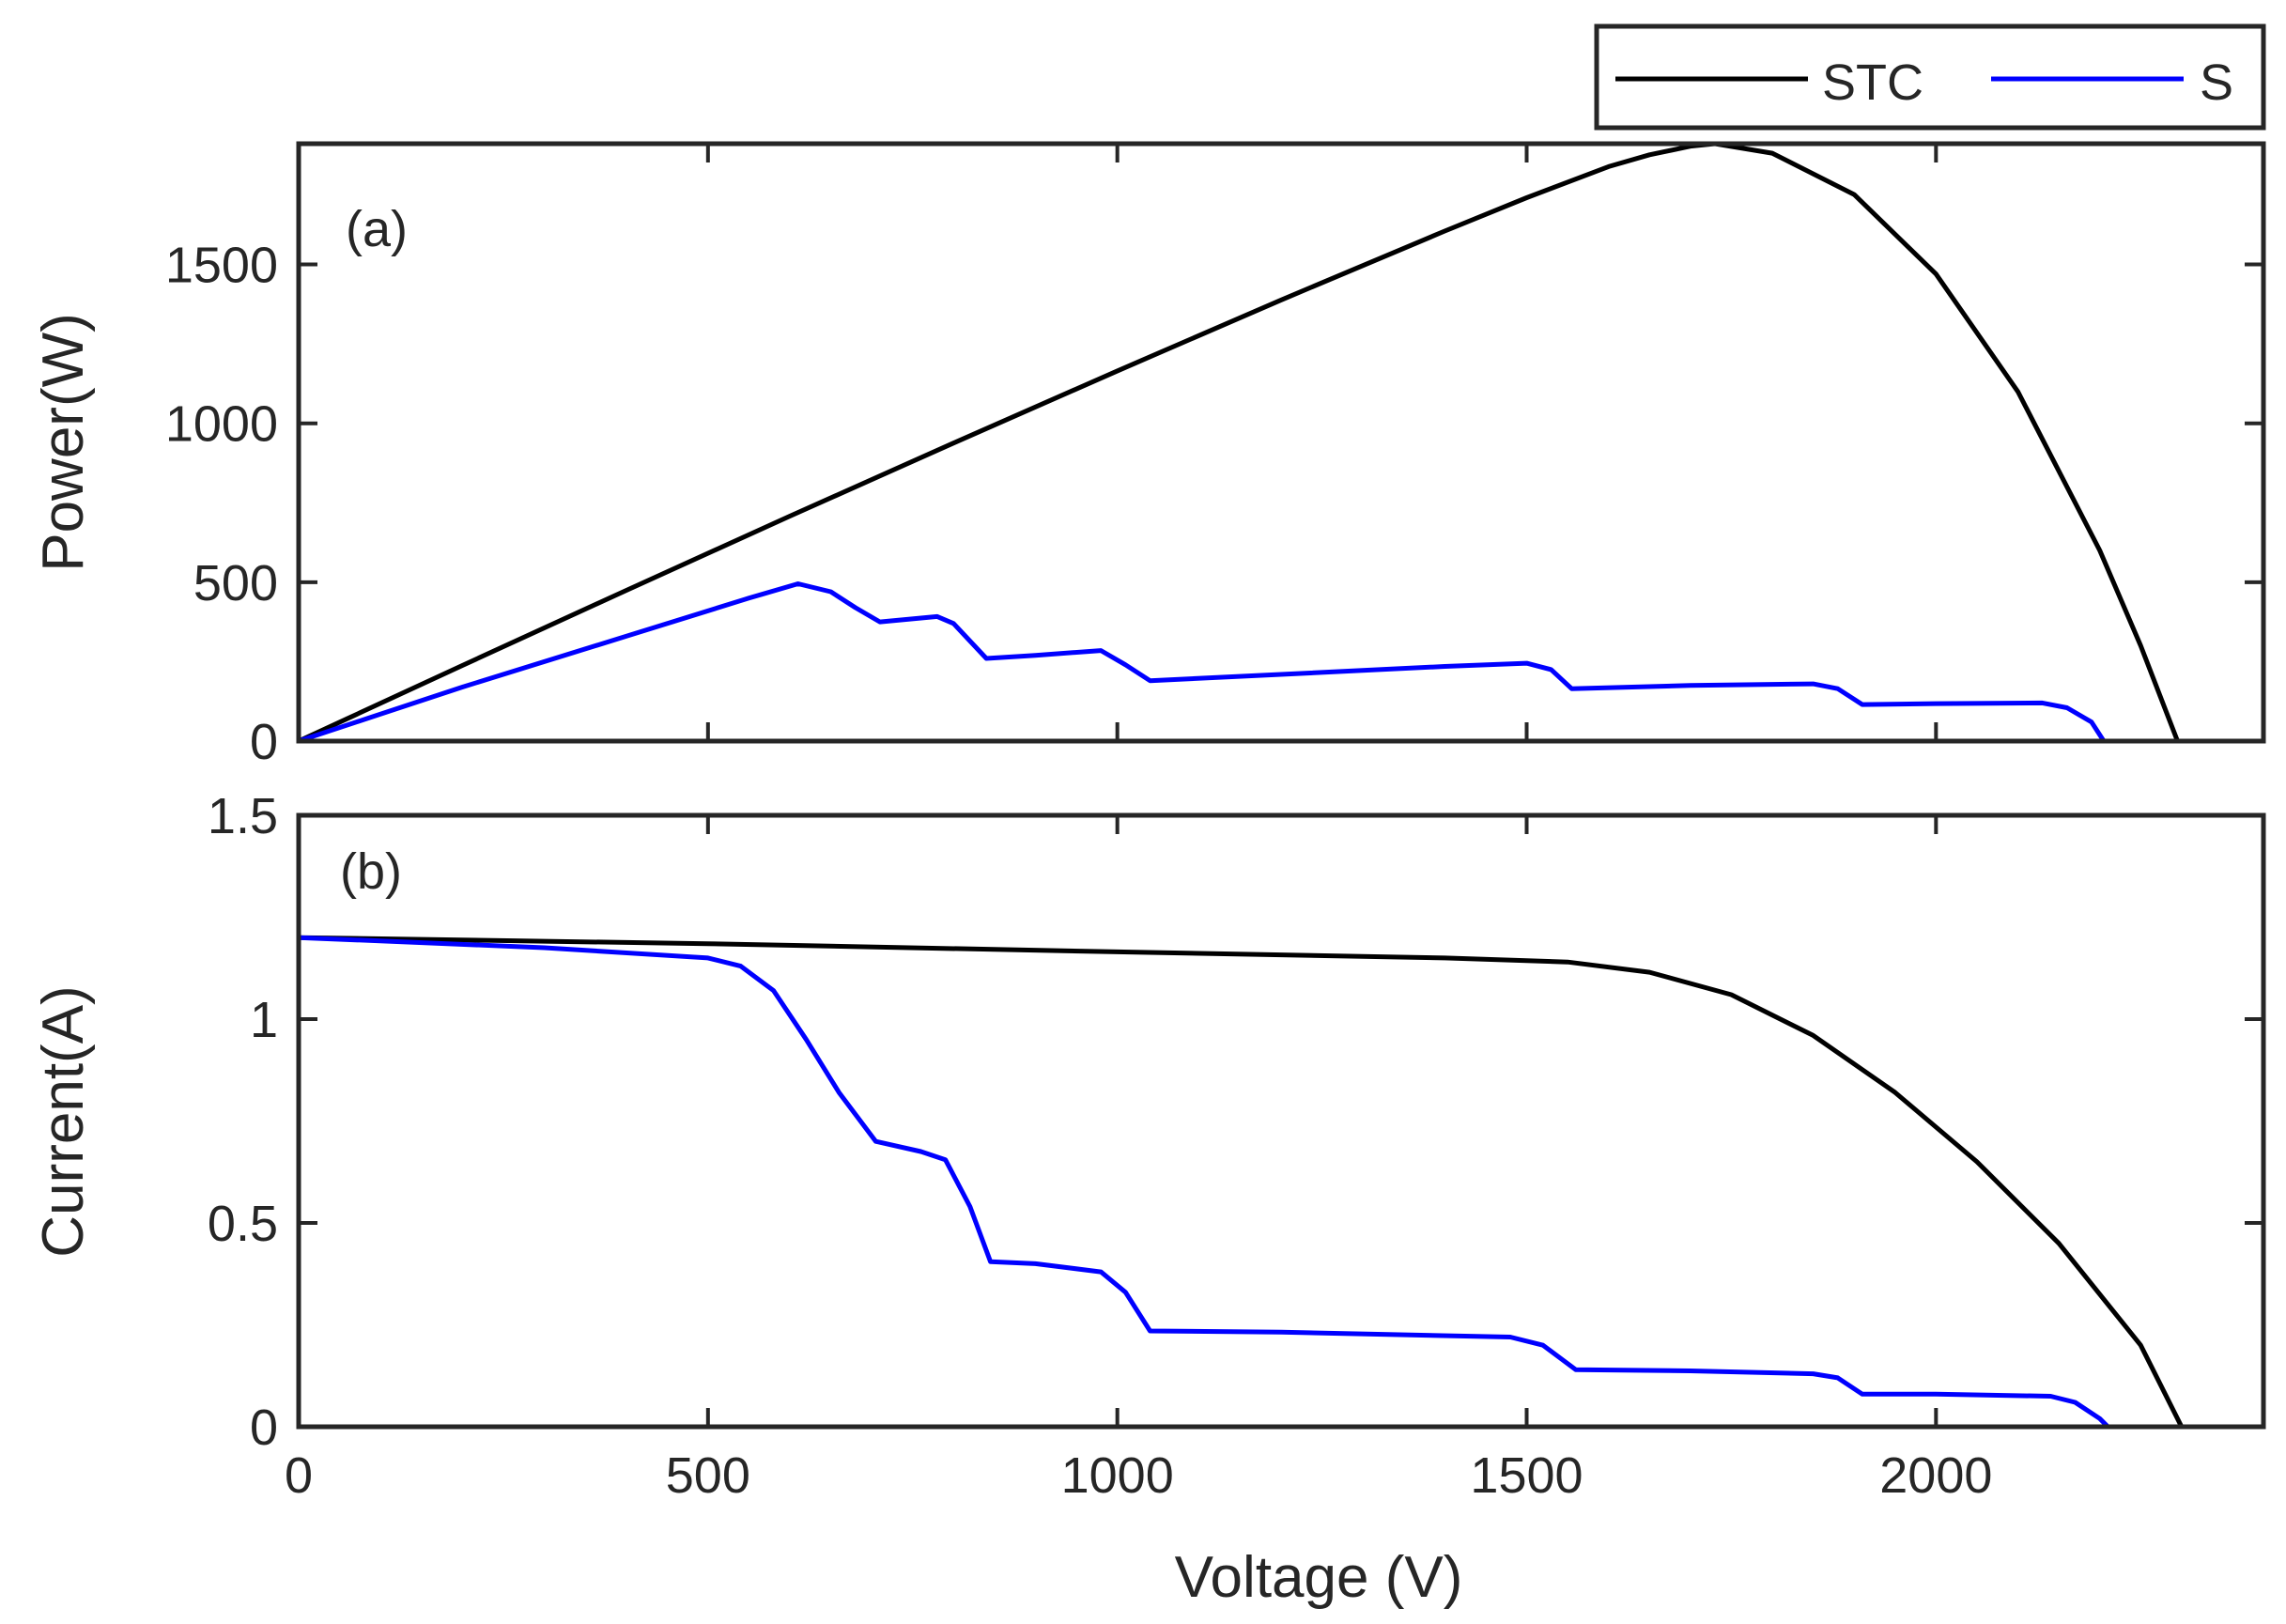 Image resolution: width=2286 pixels, height=1624 pixels. I want to click on current-y-axis-label: Current(A), so click(63, 1121).